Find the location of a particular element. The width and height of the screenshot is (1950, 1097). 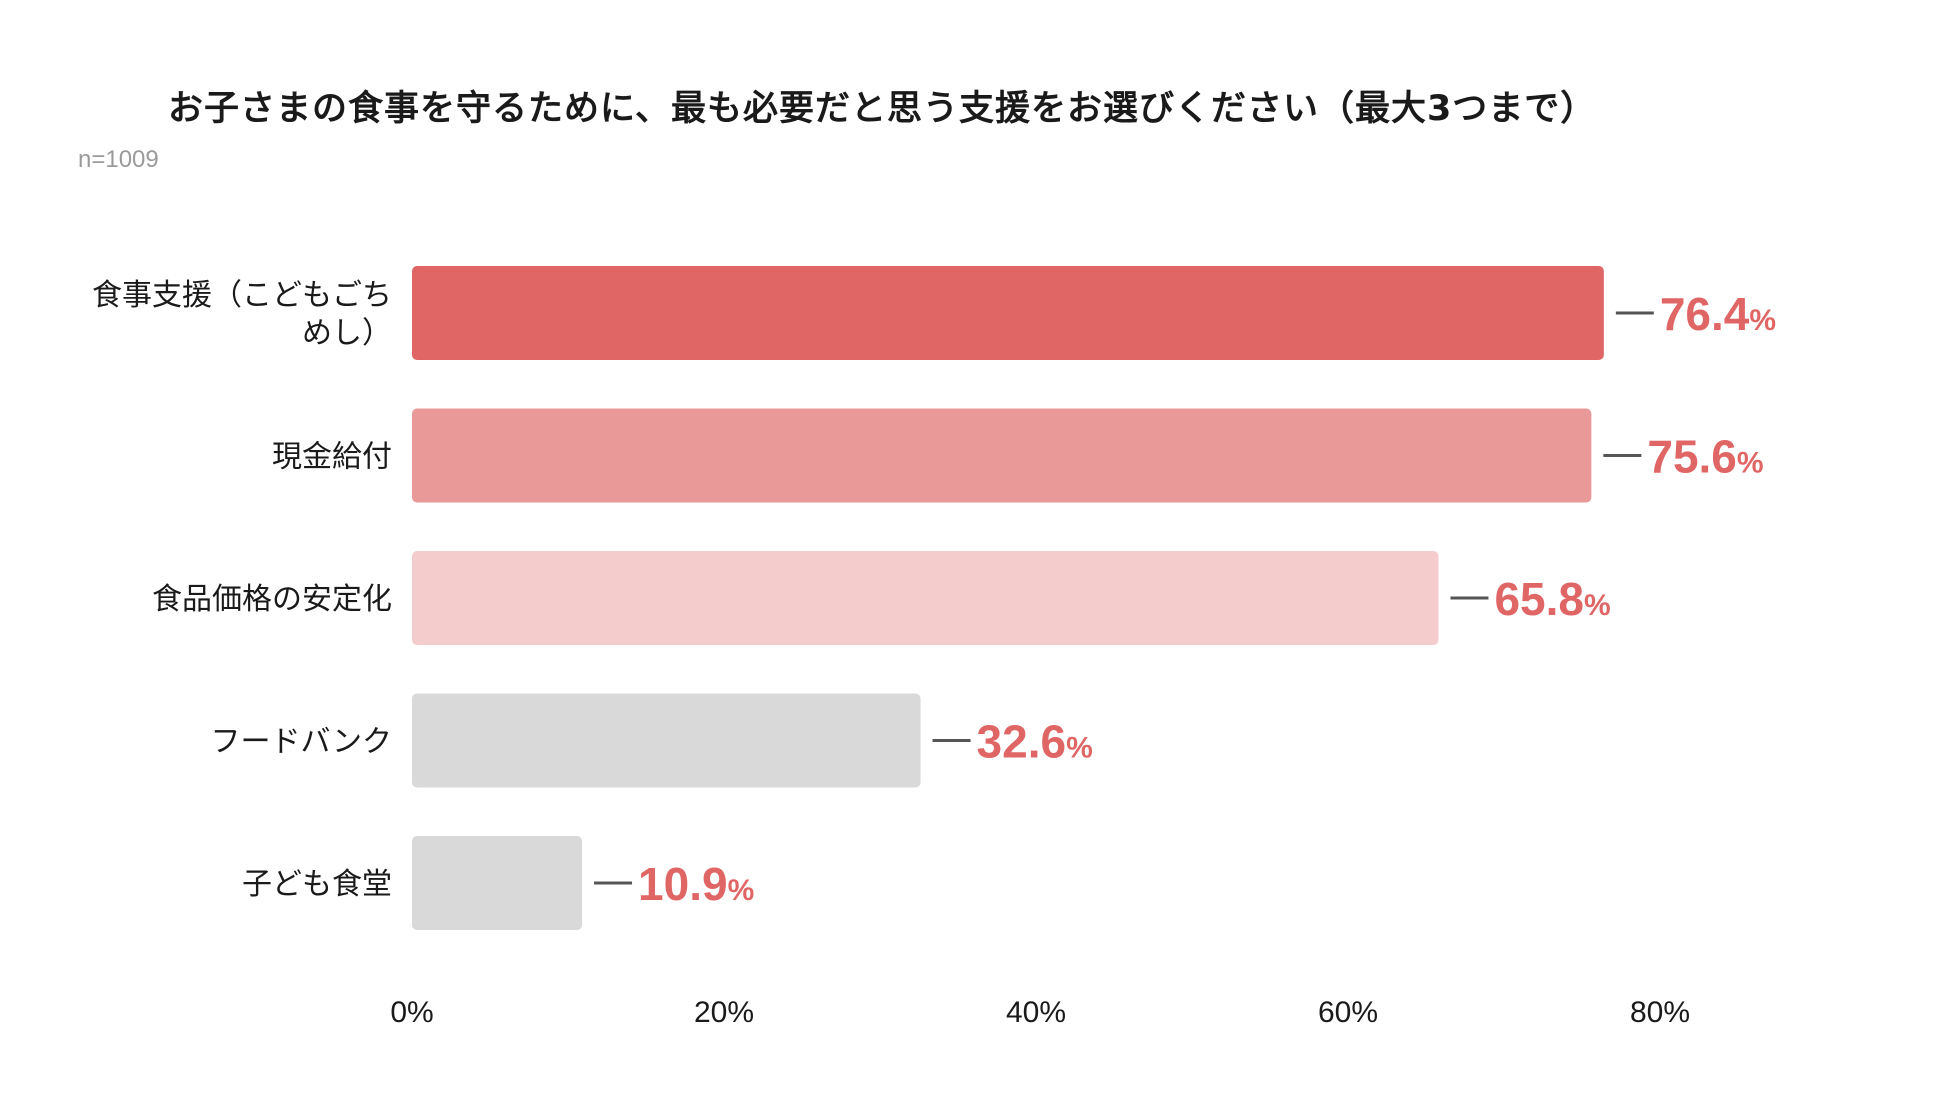

value-label: 76.4% is located at coordinates (1718, 314).